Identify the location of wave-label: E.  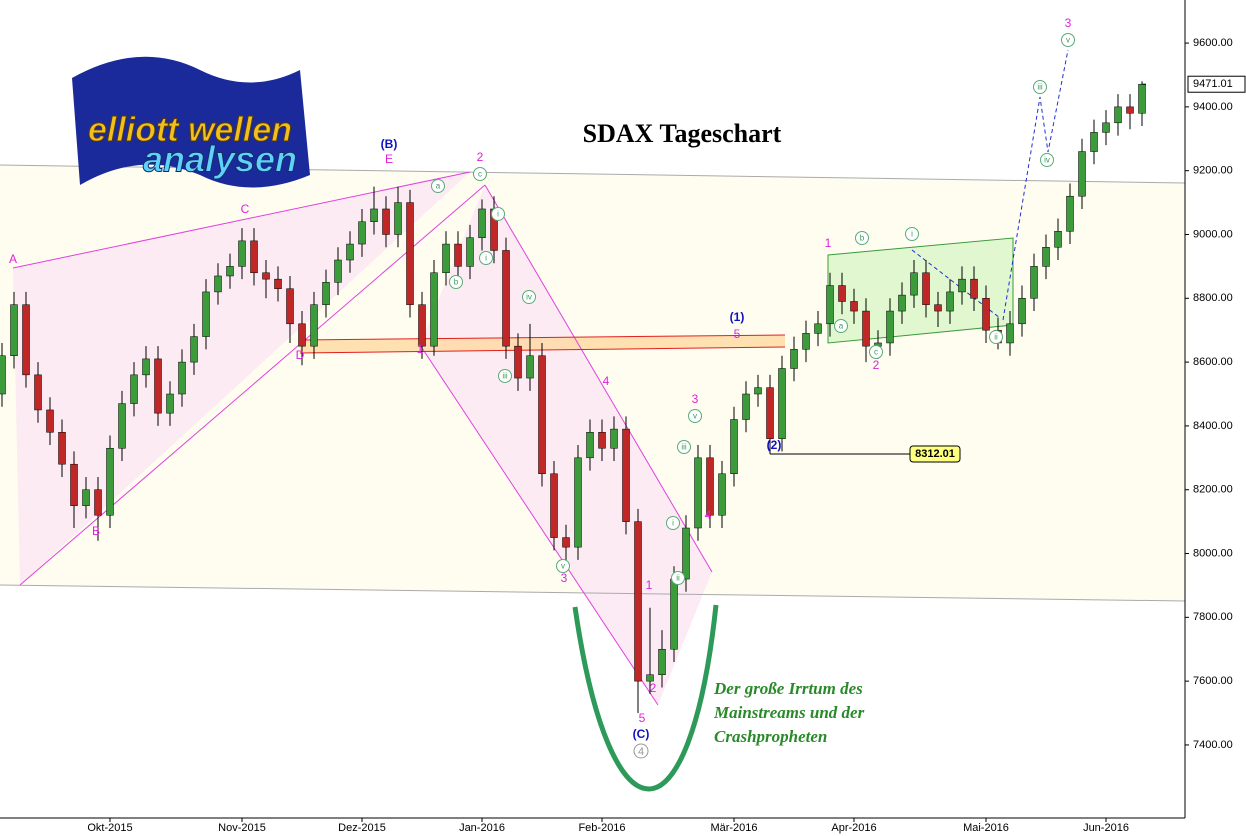
(389, 159).